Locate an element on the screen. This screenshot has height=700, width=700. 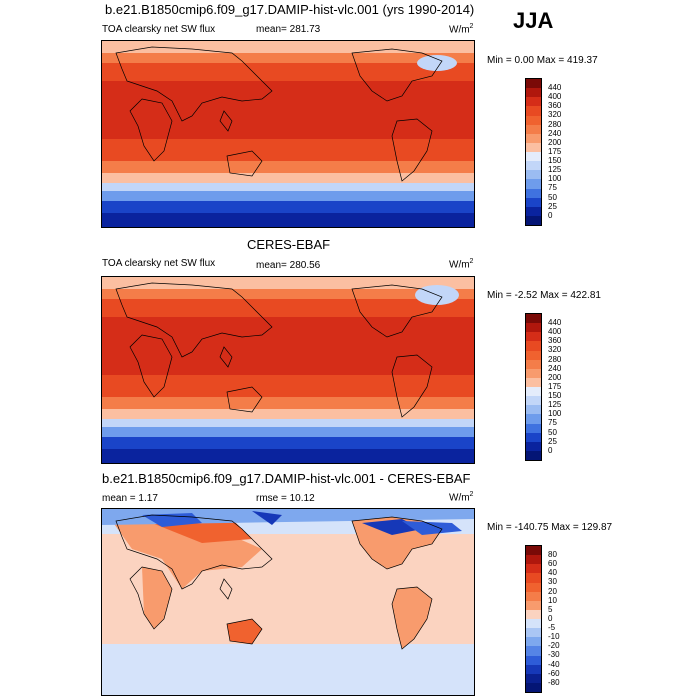
panel1-colorbar-tick-label: 25 is located at coordinates (552, 206).